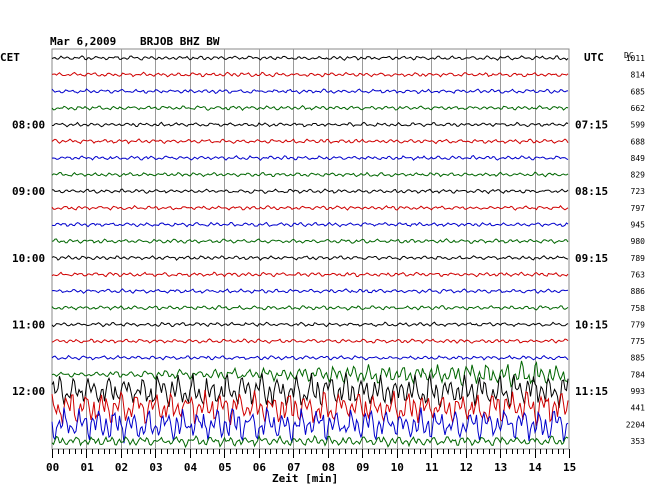  Describe the element at coordinates (155, 467) in the screenshot. I see `x-tick-label: 03` at that location.